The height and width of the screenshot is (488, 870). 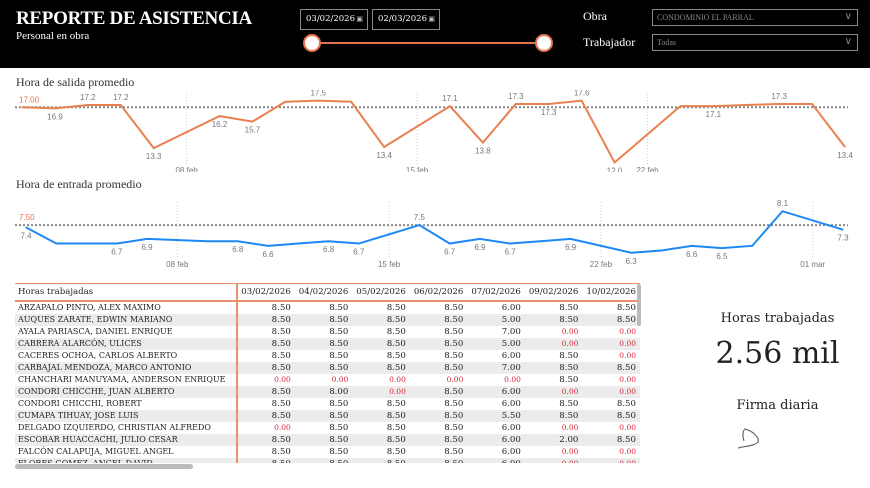 What do you see at coordinates (450, 98) in the screenshot?
I see `data-label: 17.1` at bounding box center [450, 98].